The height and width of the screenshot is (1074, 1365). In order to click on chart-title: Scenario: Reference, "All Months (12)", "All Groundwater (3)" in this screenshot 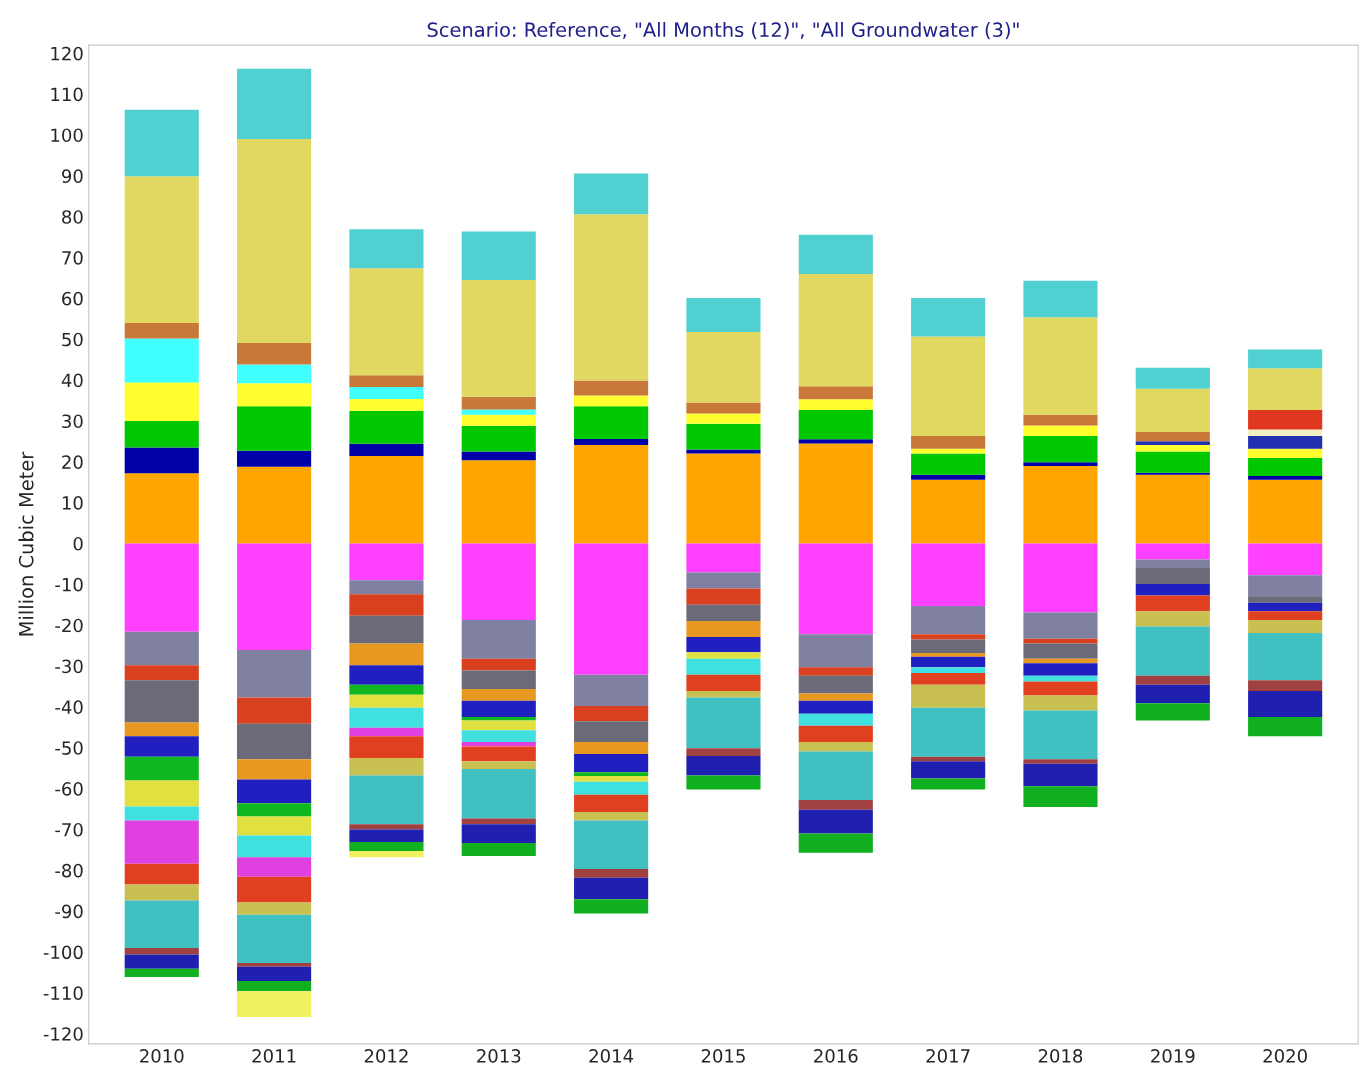, I will do `click(723, 31)`.